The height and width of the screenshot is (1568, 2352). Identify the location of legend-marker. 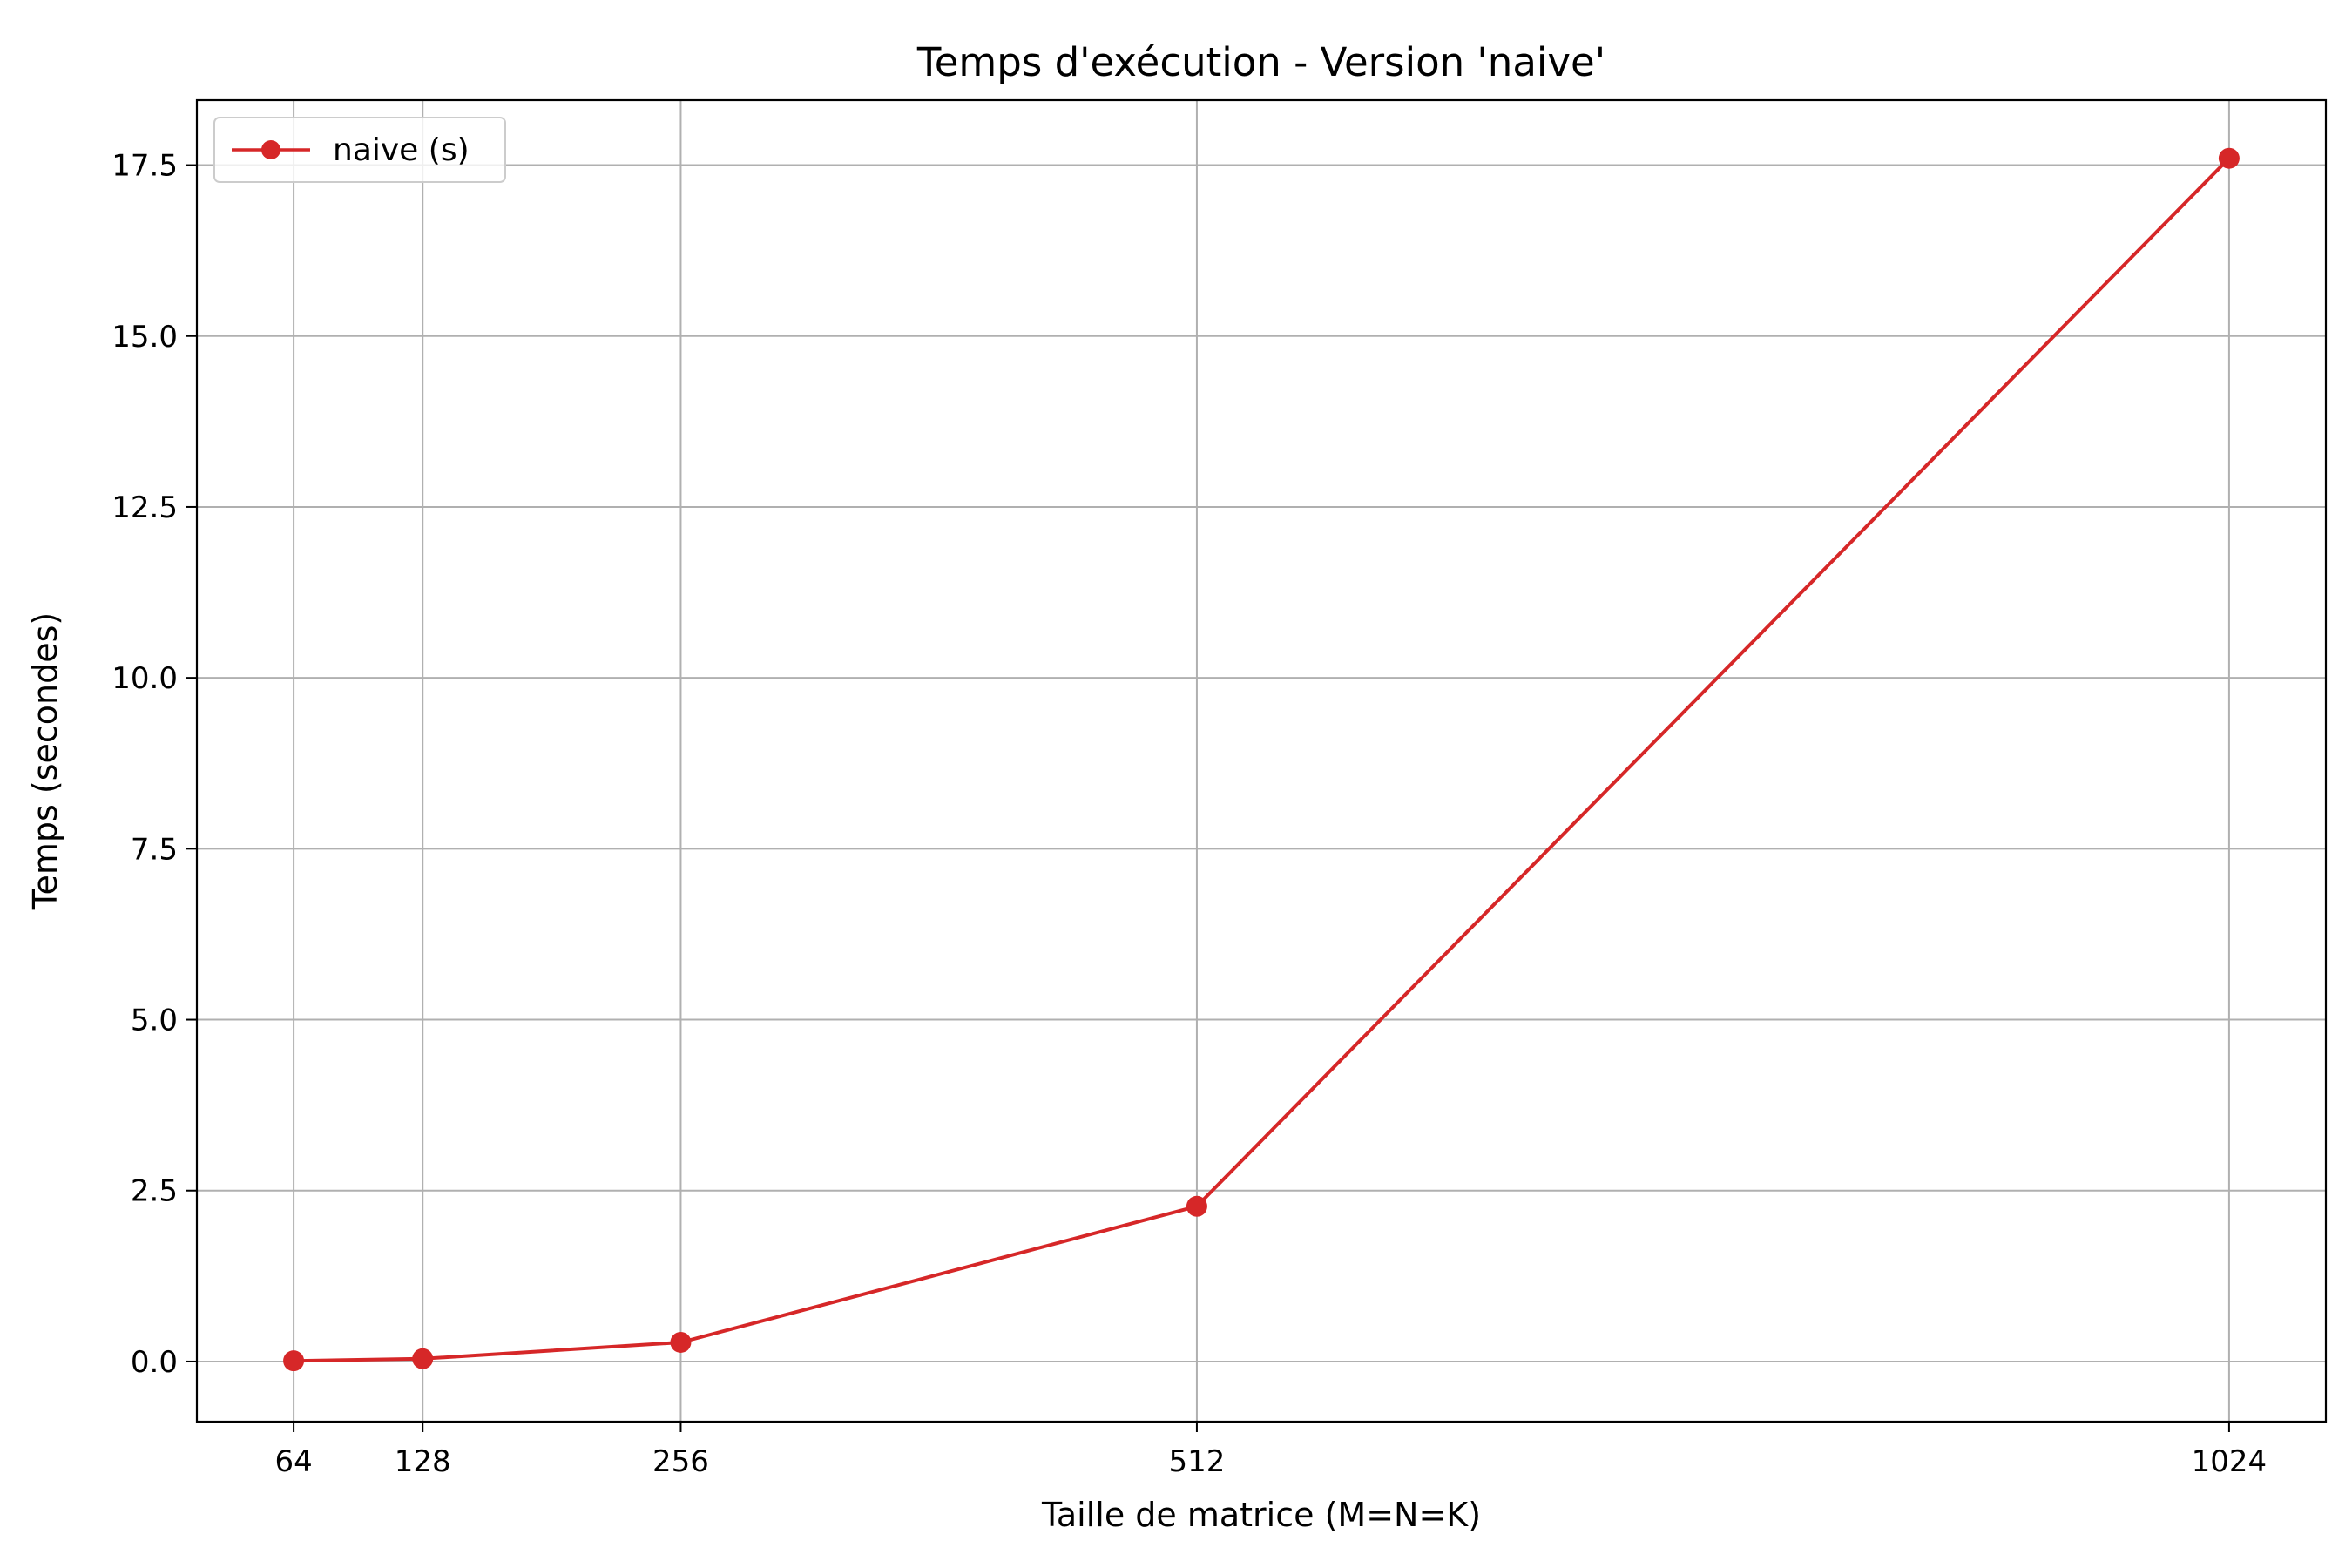
(270, 150).